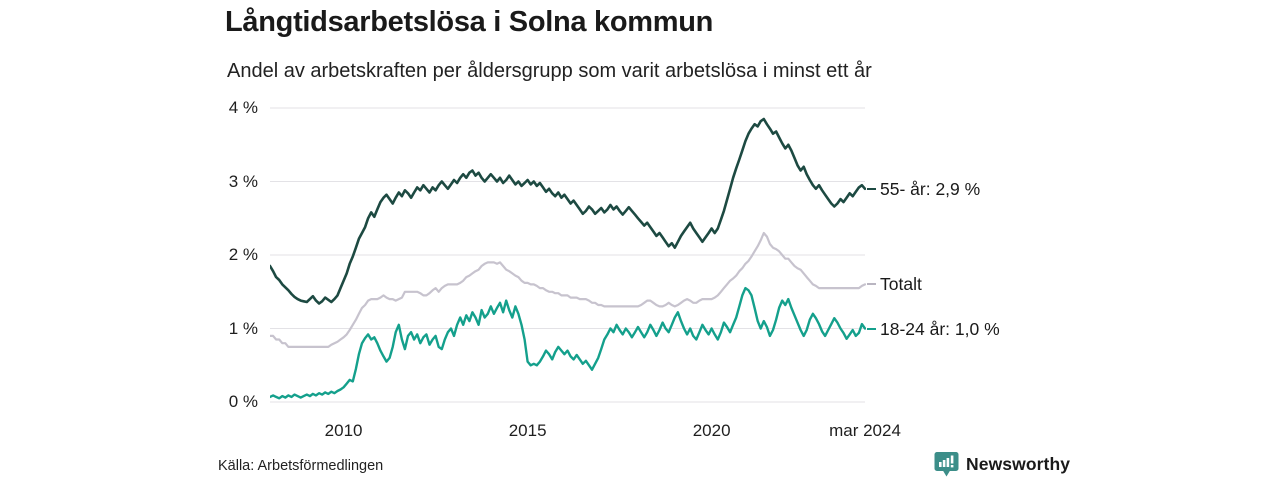  What do you see at coordinates (469, 22) in the screenshot?
I see `page-title: Långtidsarbetslösa i Solna kommun` at bounding box center [469, 22].